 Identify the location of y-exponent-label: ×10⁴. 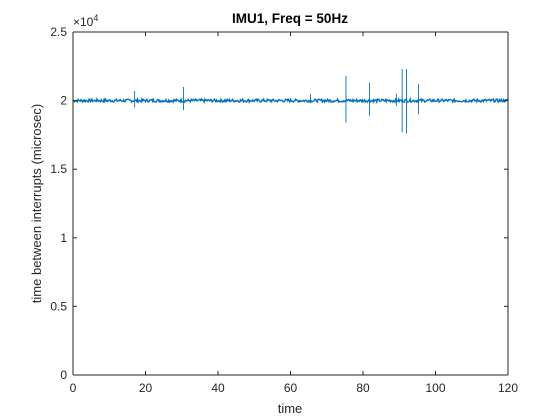
(85, 21).